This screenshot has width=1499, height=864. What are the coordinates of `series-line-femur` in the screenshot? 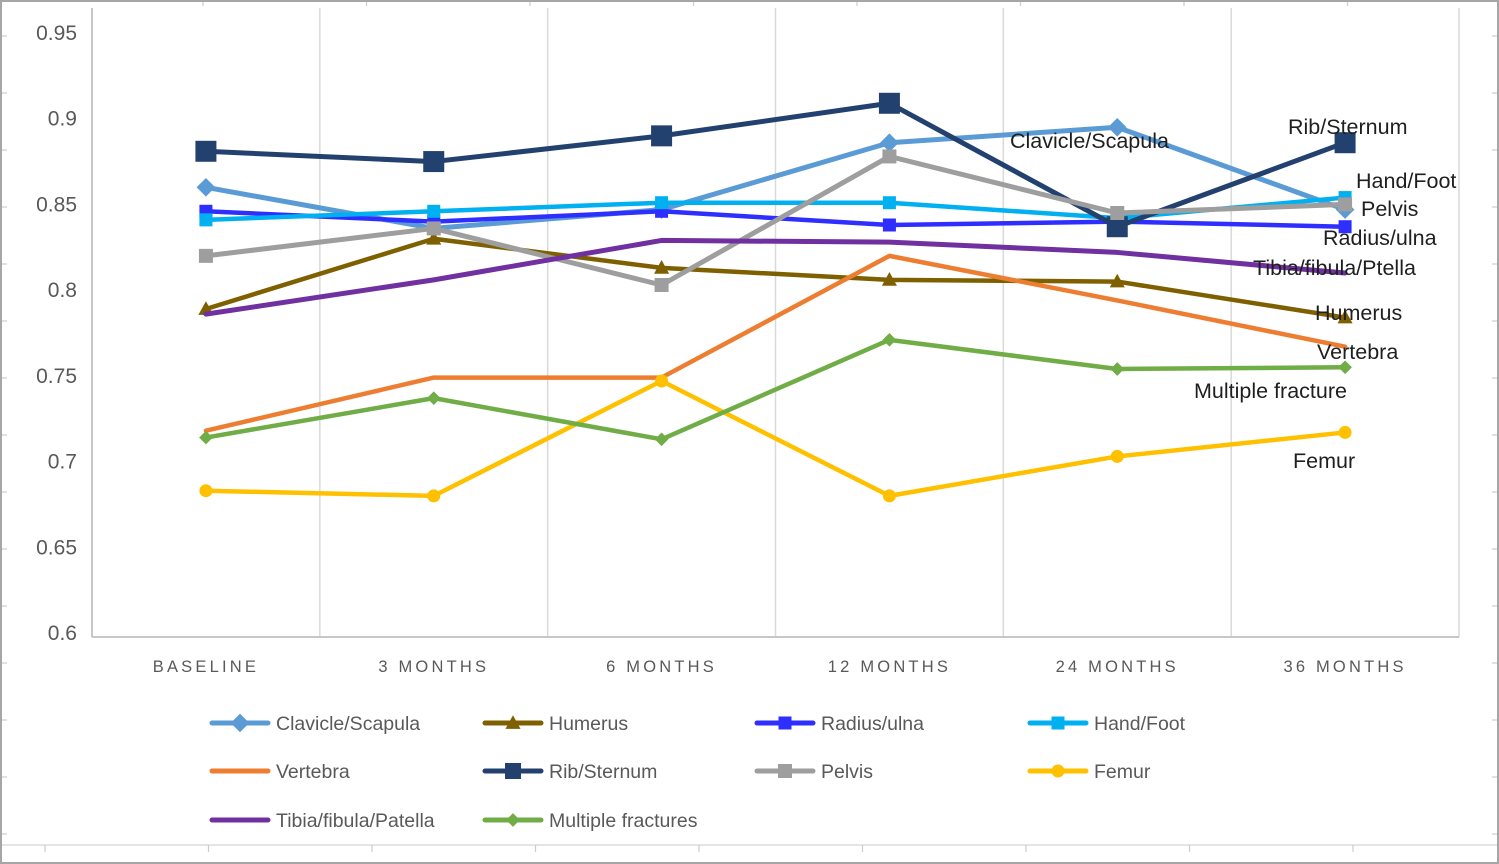 It's located at (775, 438).